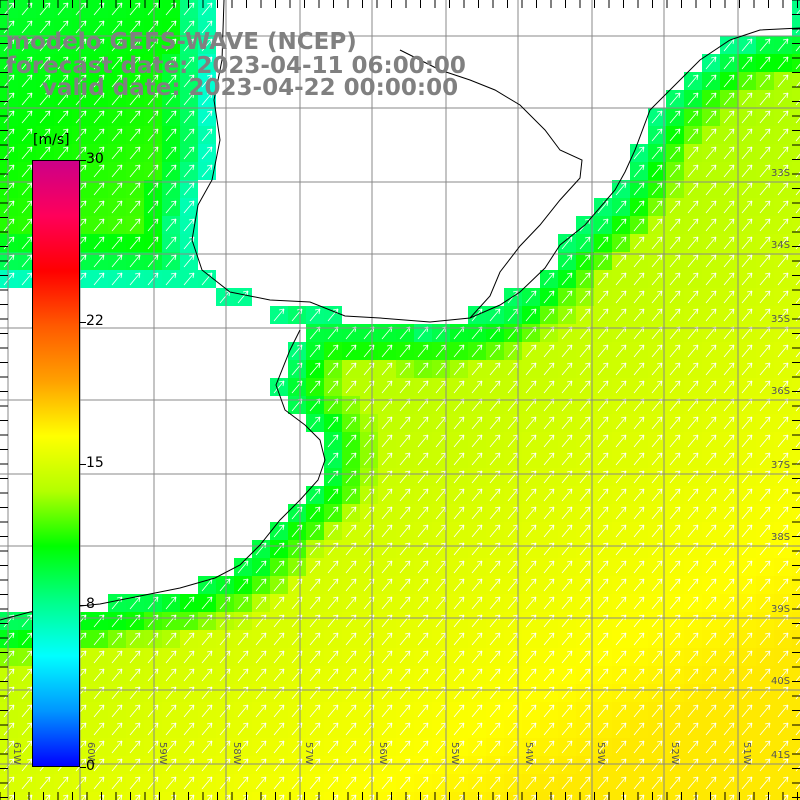  I want to click on lat-label: 34S, so click(780, 245).